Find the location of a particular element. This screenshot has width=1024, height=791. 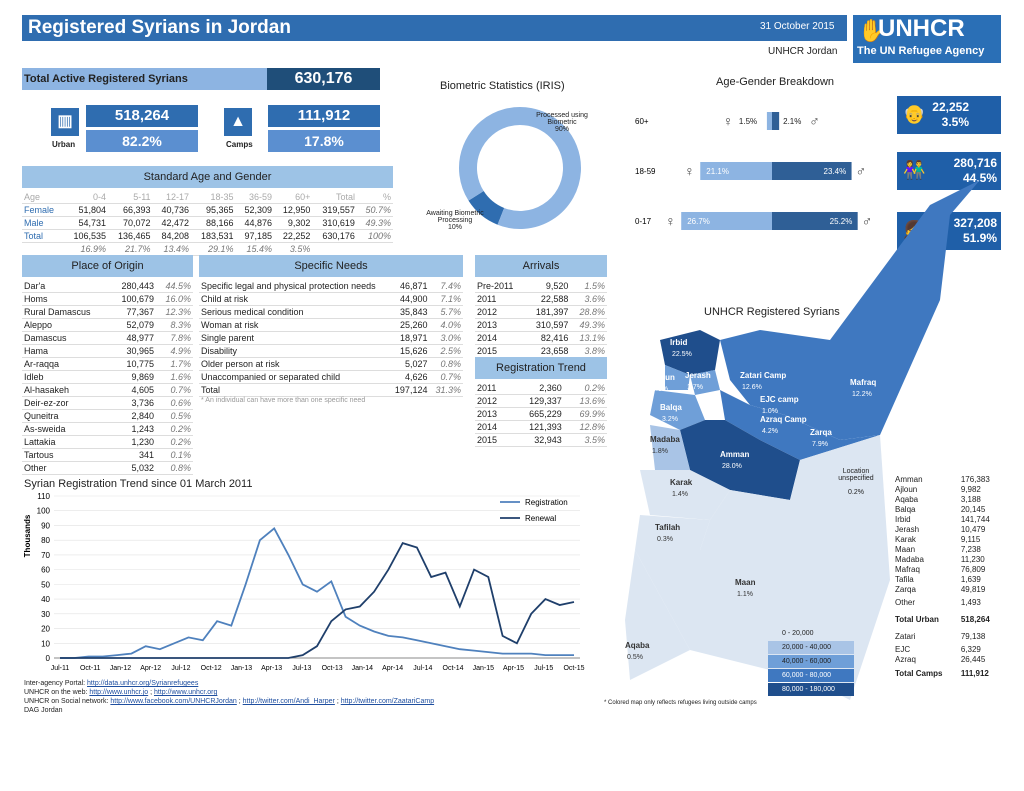

table-cell: 106,535 is located at coordinates (85, 236).